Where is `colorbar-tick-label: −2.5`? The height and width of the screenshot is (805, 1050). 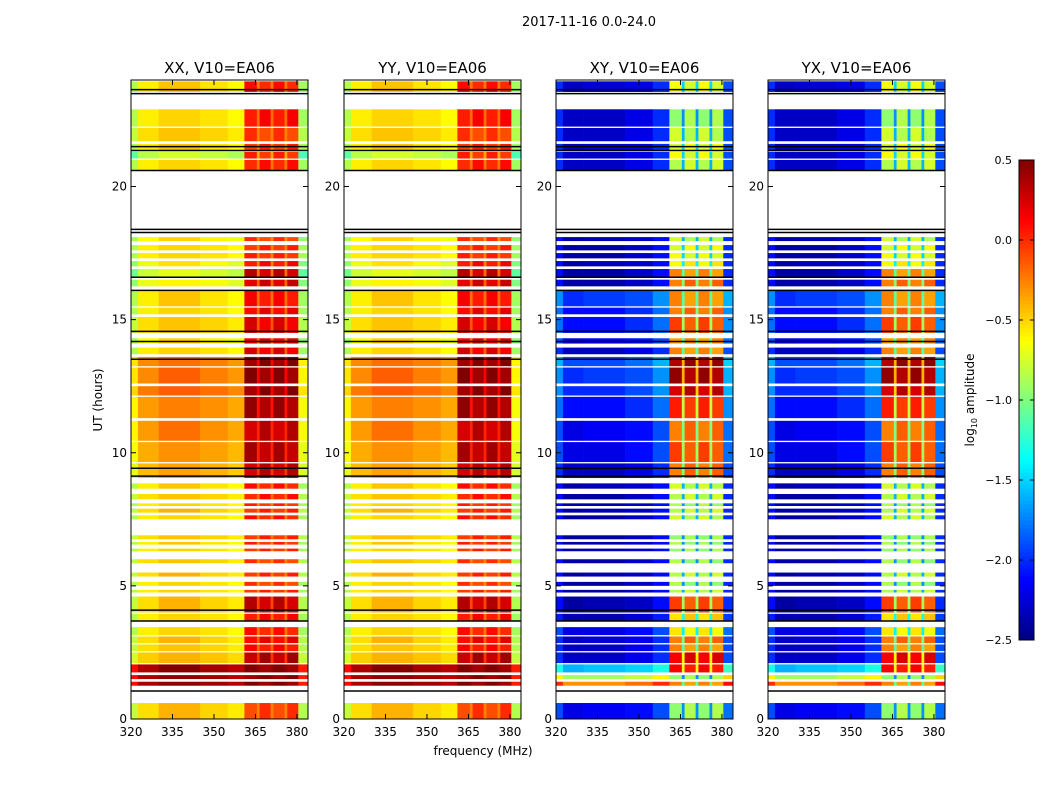 colorbar-tick-label: −2.5 is located at coordinates (998, 640).